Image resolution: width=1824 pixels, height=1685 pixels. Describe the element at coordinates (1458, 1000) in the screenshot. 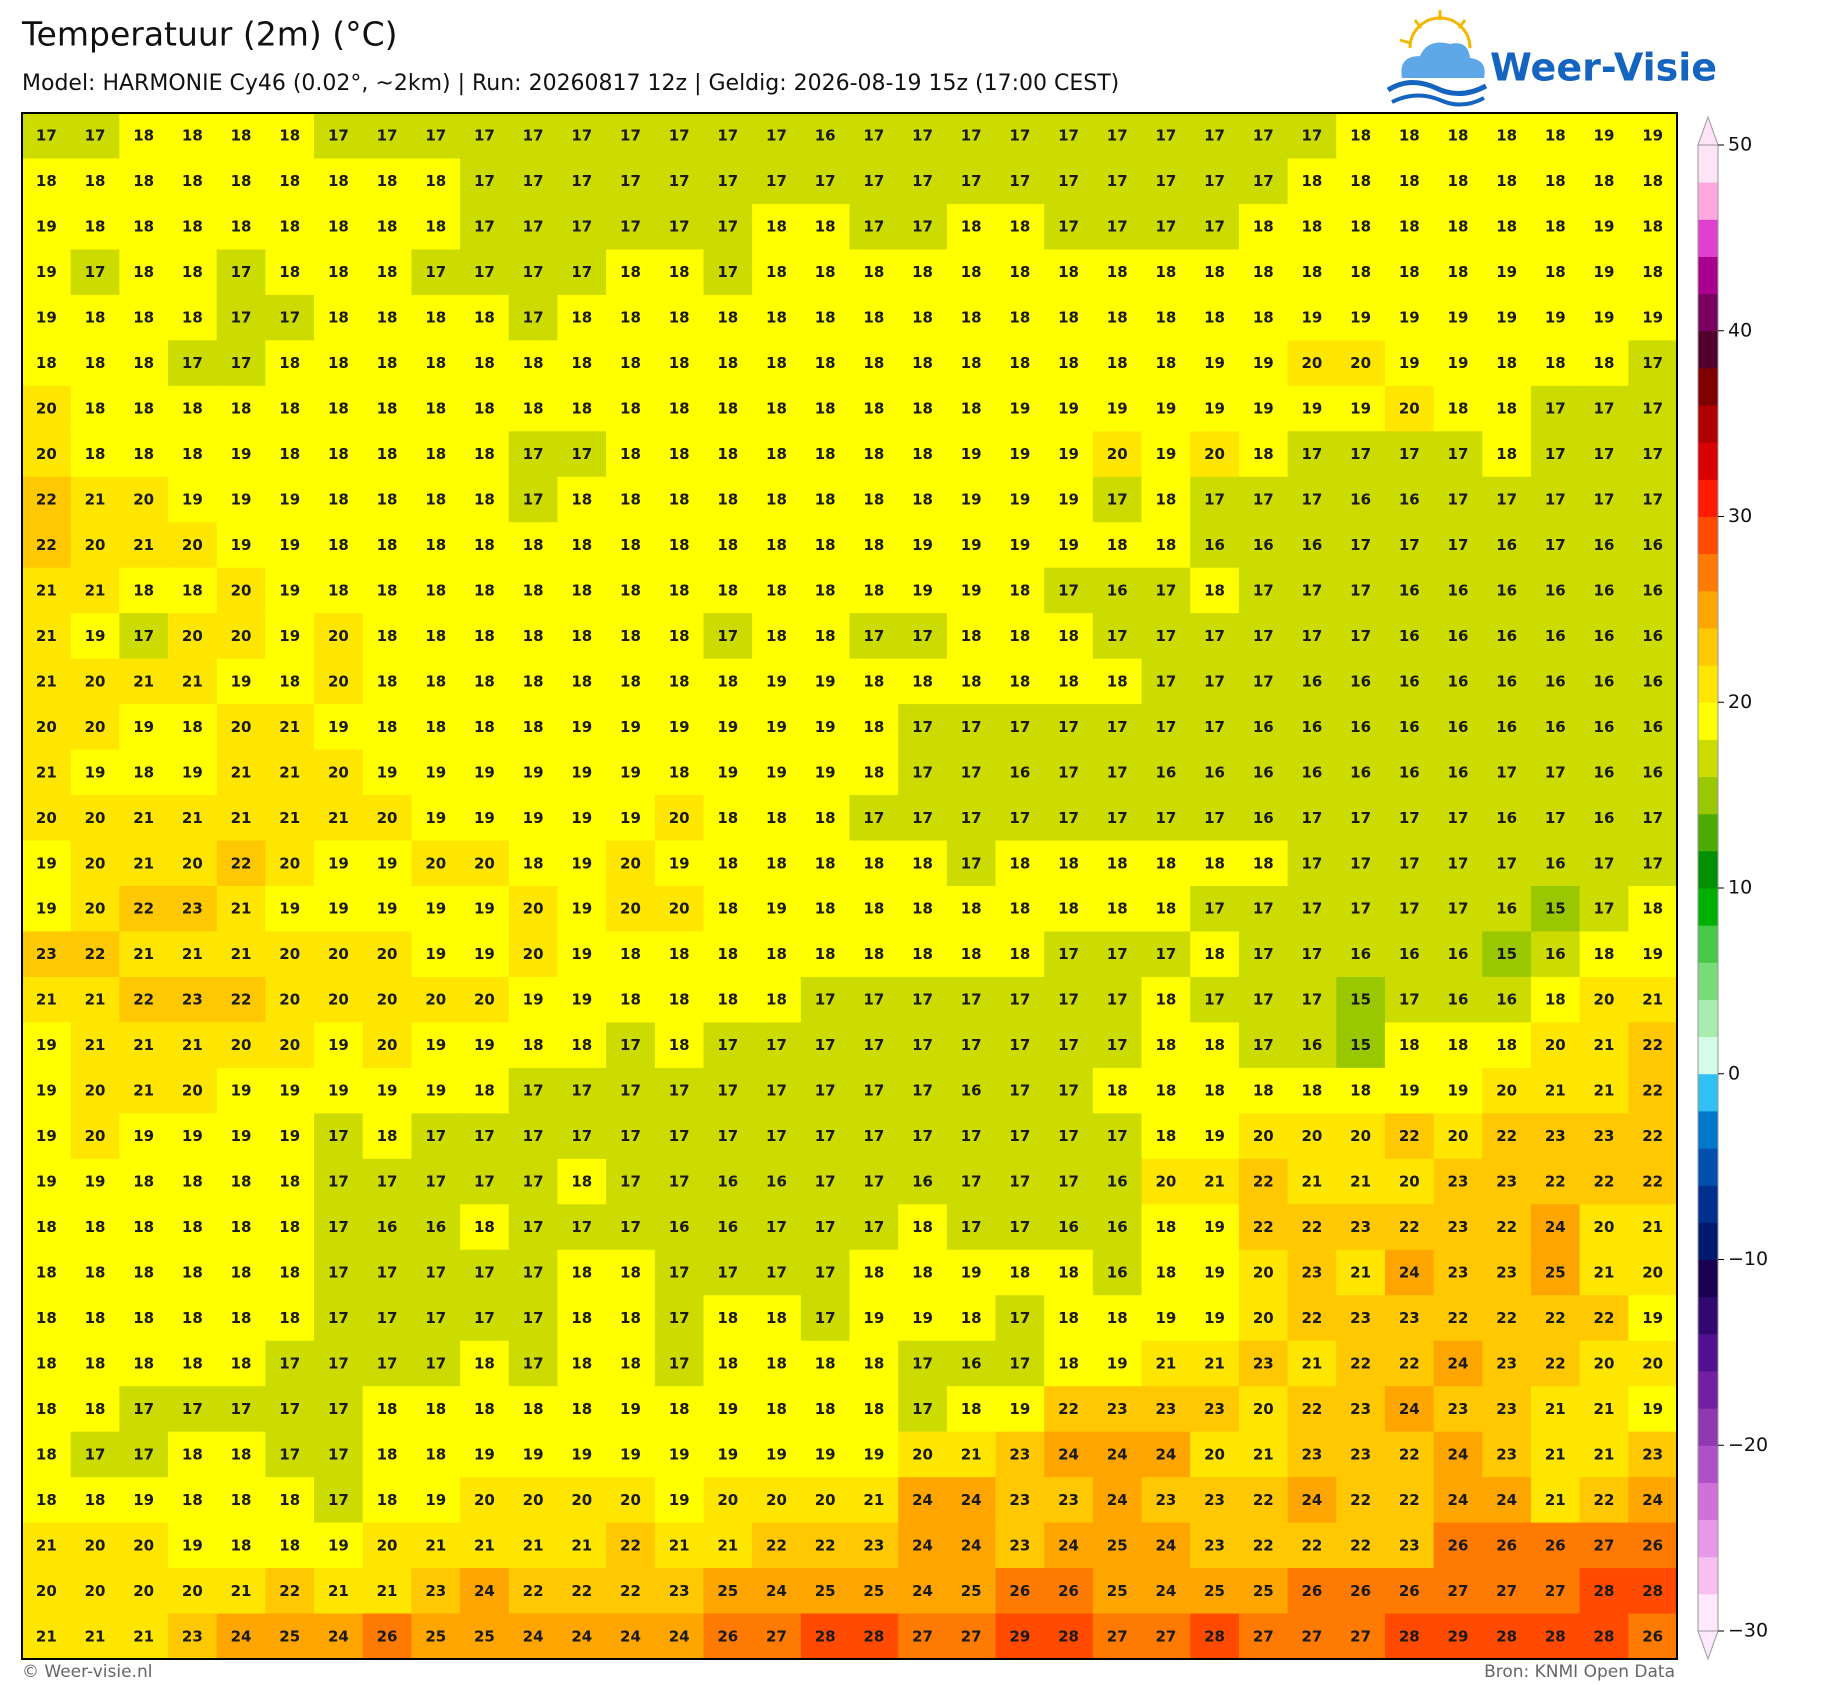

I see `cell-label: 16` at that location.